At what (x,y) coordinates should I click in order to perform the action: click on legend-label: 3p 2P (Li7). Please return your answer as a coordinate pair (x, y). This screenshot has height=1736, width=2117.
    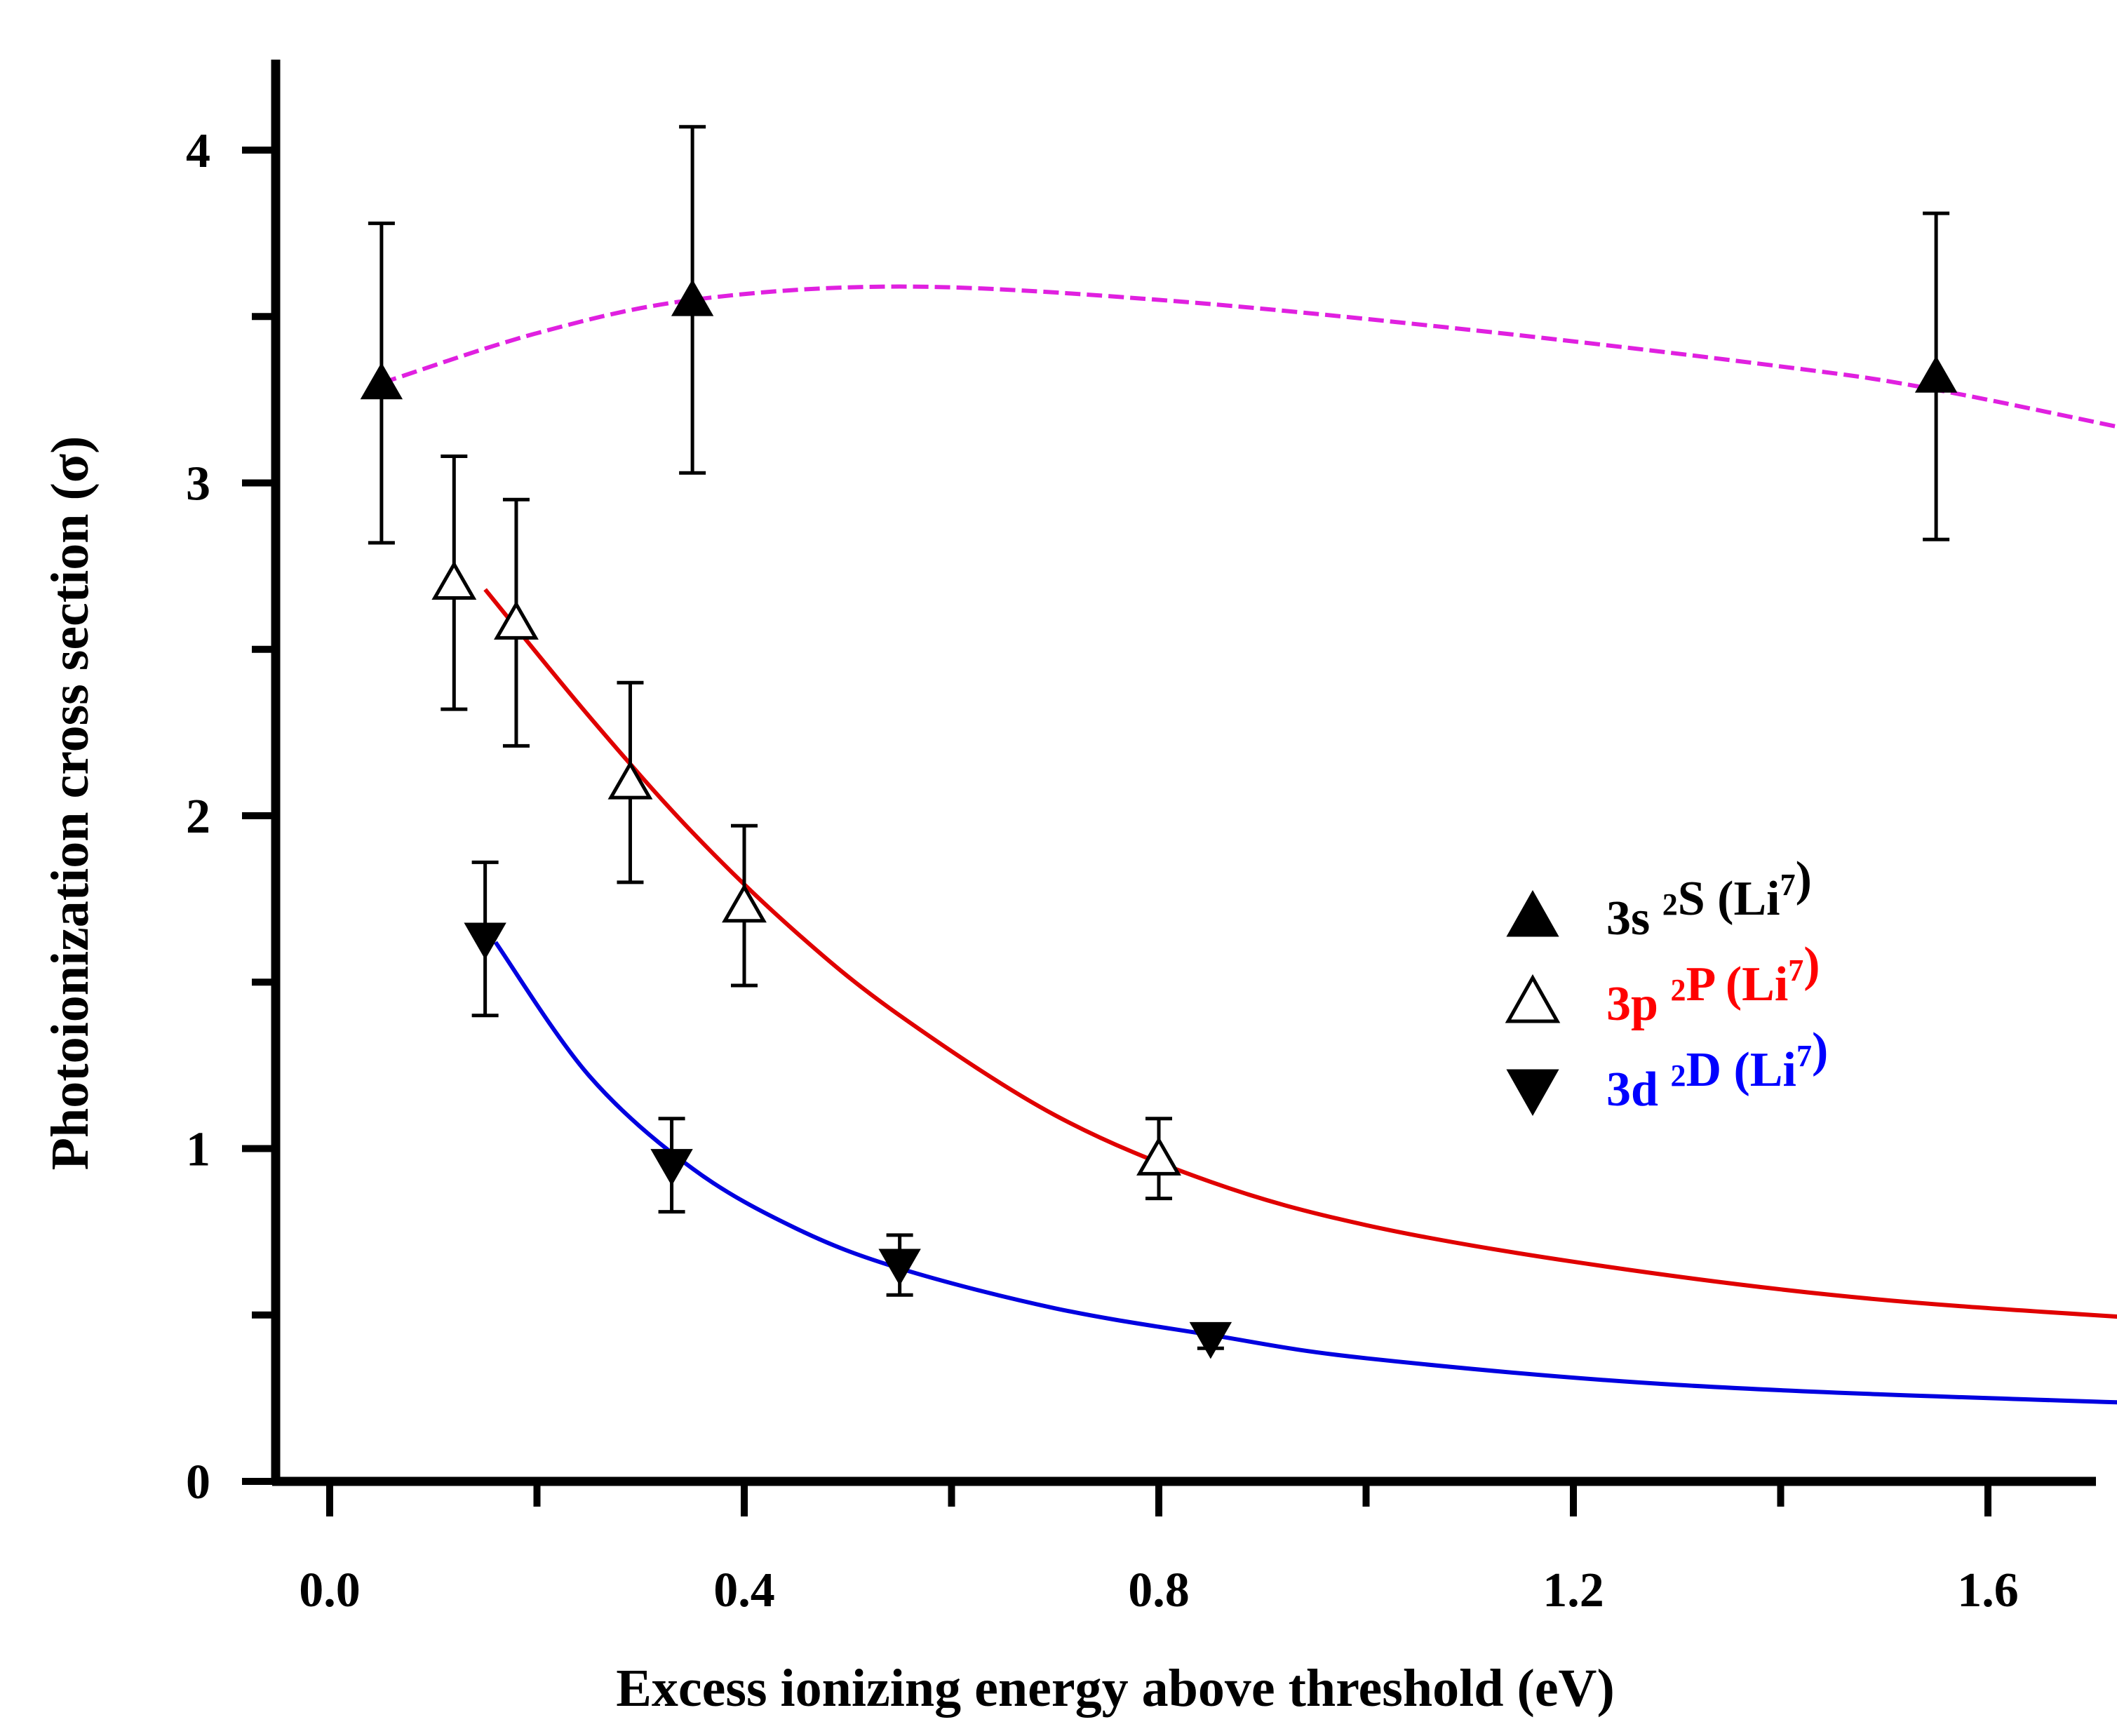
    Looking at the image, I should click on (1713, 984).